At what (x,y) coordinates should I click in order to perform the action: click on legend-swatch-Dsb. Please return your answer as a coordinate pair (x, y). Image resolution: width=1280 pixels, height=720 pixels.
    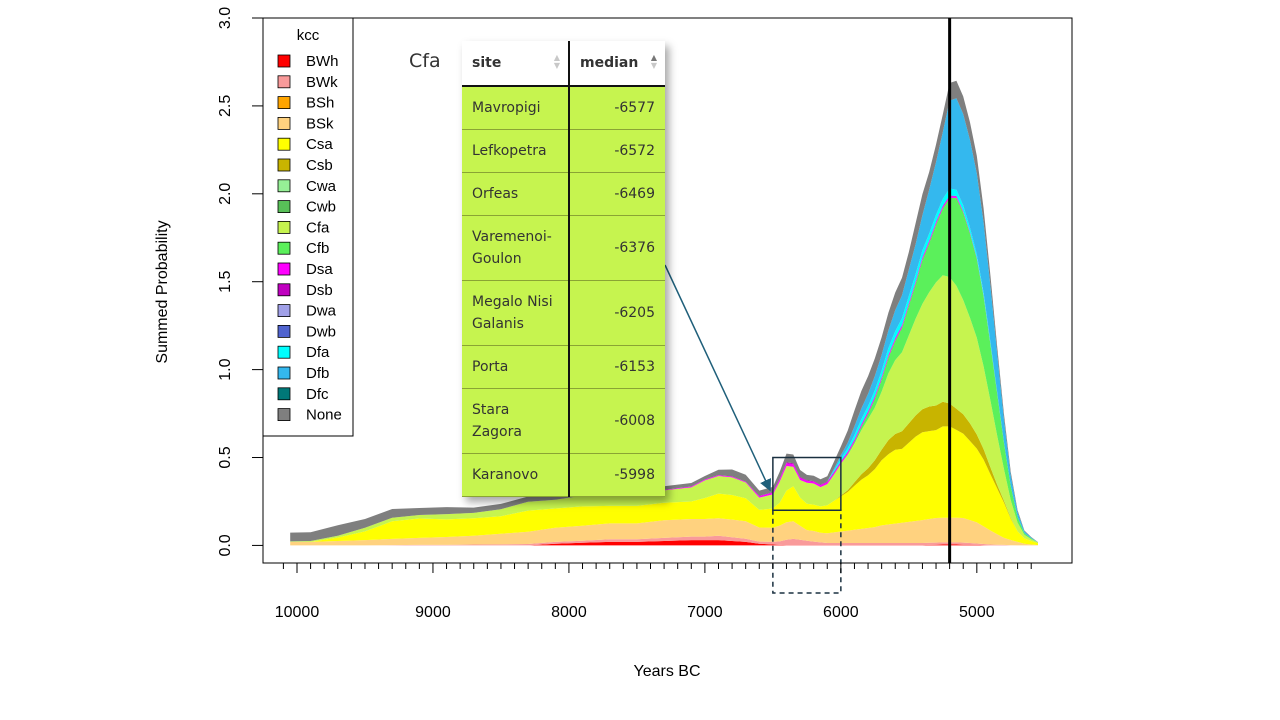
    Looking at the image, I should click on (284, 290).